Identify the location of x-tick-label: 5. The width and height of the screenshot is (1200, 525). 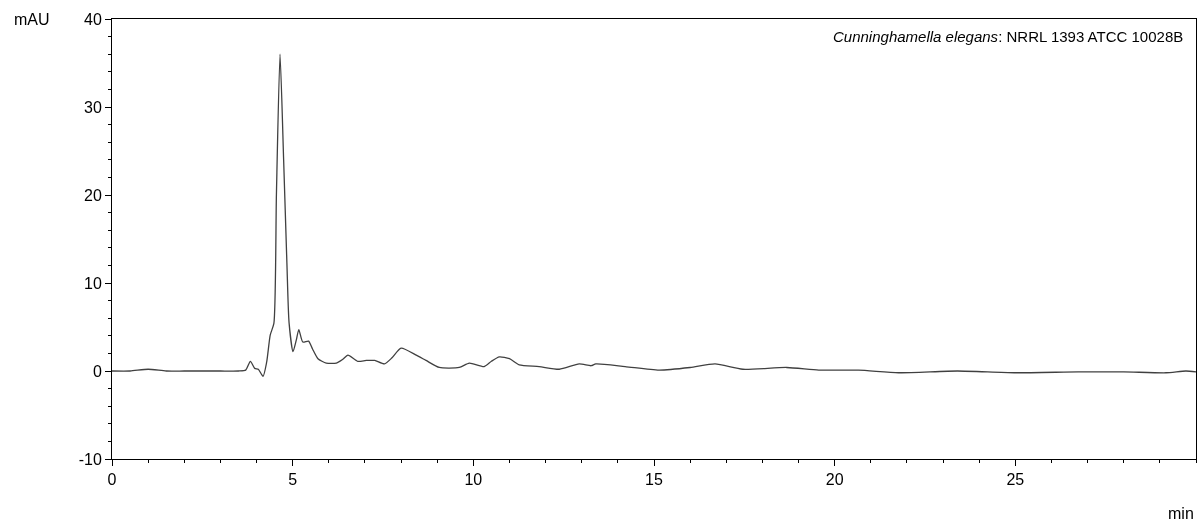
(293, 480).